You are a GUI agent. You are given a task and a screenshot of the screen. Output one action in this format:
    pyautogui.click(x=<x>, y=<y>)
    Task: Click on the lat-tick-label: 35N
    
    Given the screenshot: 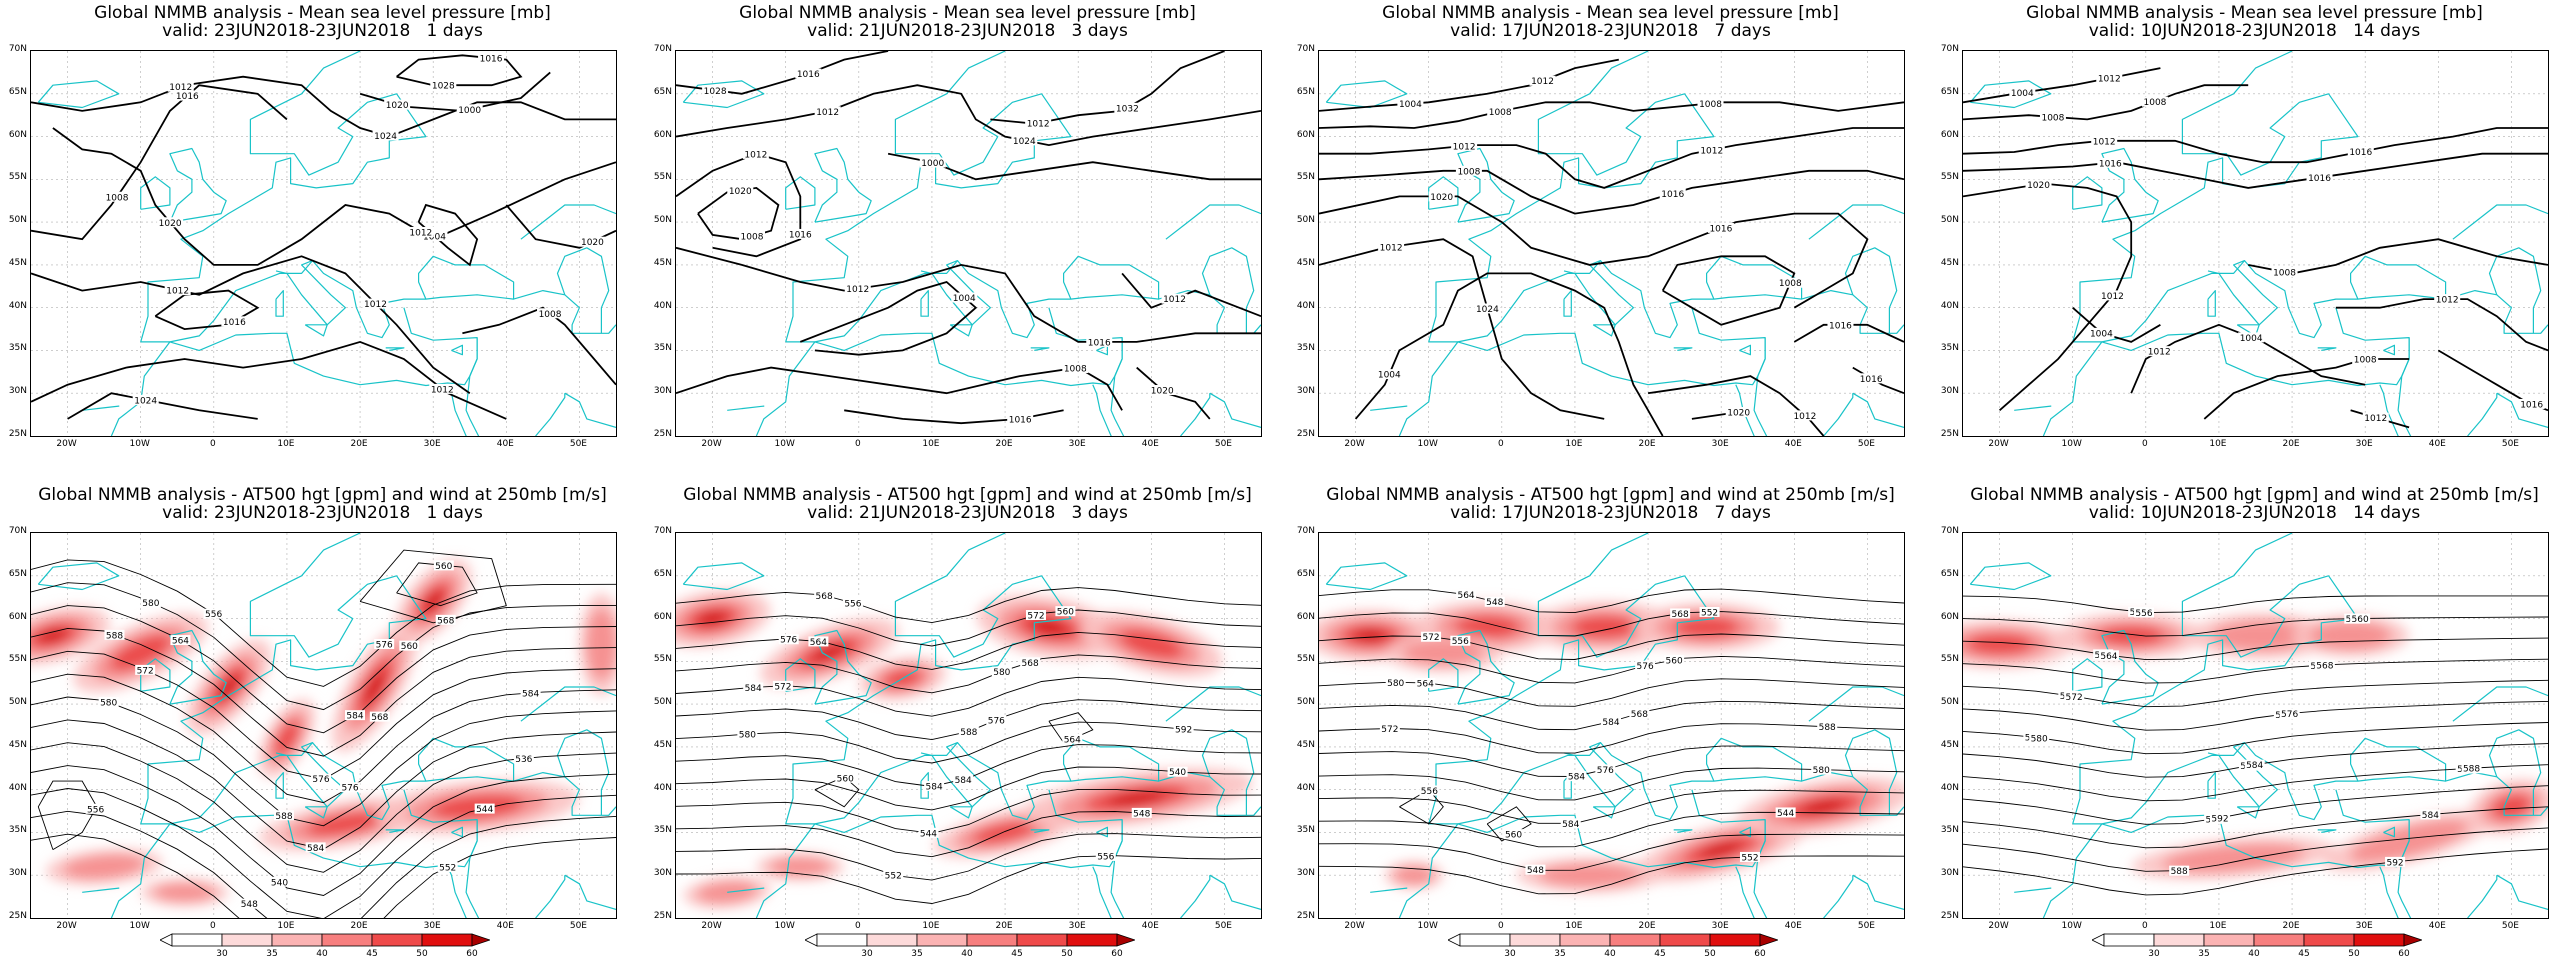 What is the action you would take?
    pyautogui.click(x=662, y=348)
    